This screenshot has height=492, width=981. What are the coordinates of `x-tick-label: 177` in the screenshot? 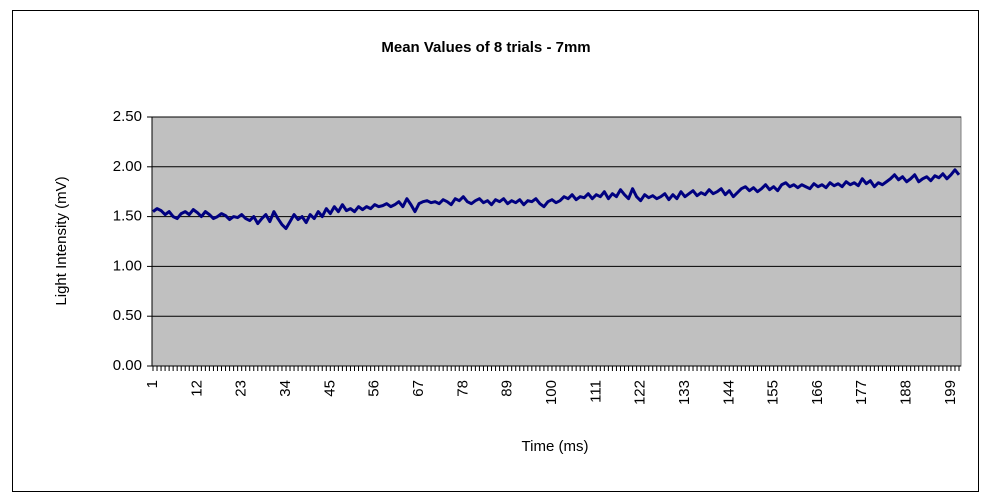 It's located at (861, 392).